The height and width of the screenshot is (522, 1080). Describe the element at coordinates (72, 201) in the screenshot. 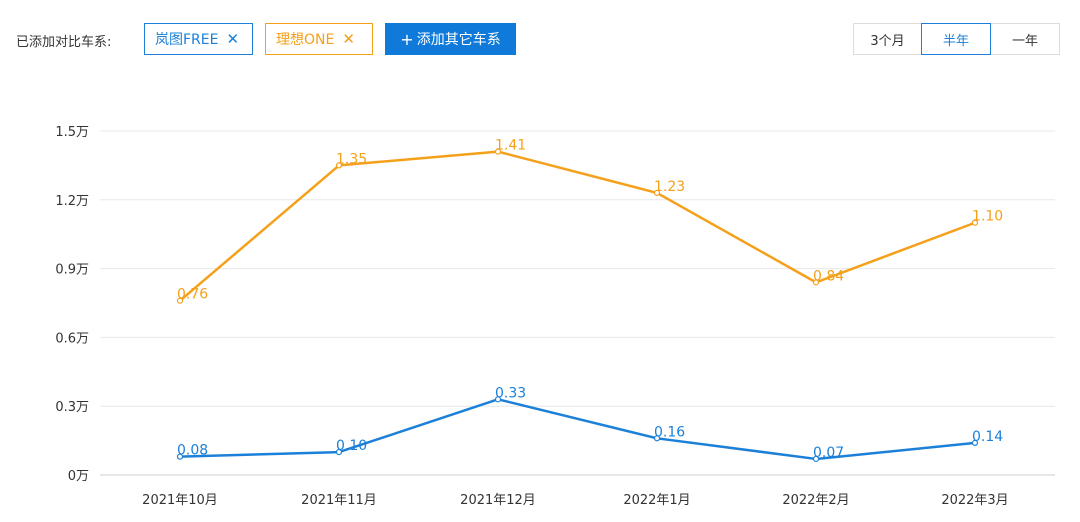

I see `y-tick-label: 1.2万` at that location.